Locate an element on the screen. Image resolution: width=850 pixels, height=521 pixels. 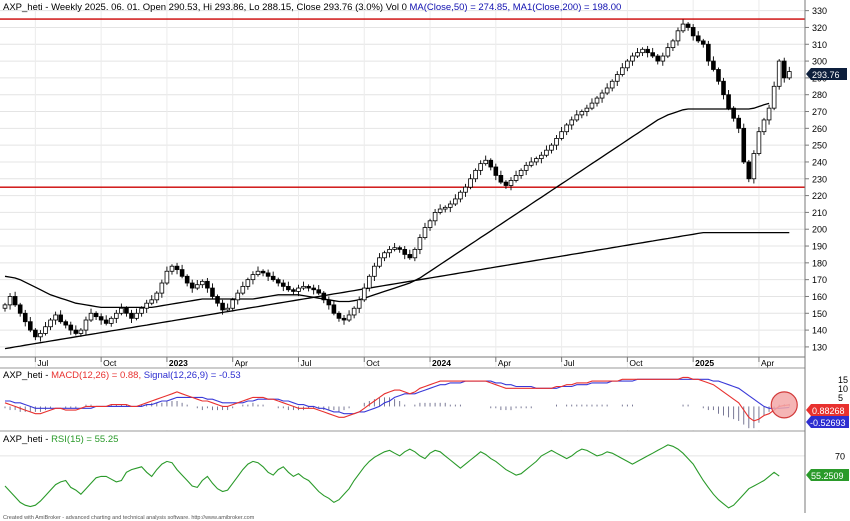
price-y-tick-label: 320 is located at coordinates (819, 28).